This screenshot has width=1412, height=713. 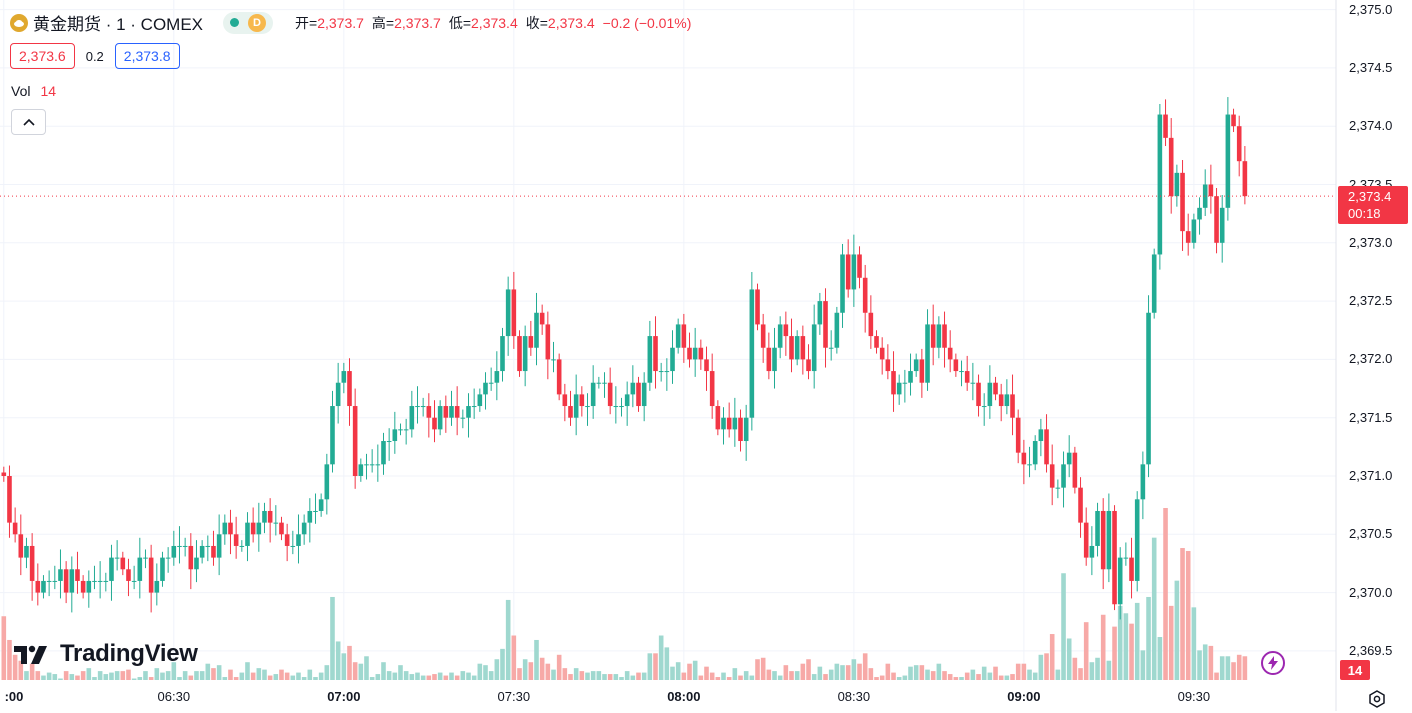 I want to click on high-label: 高=, so click(x=383, y=22).